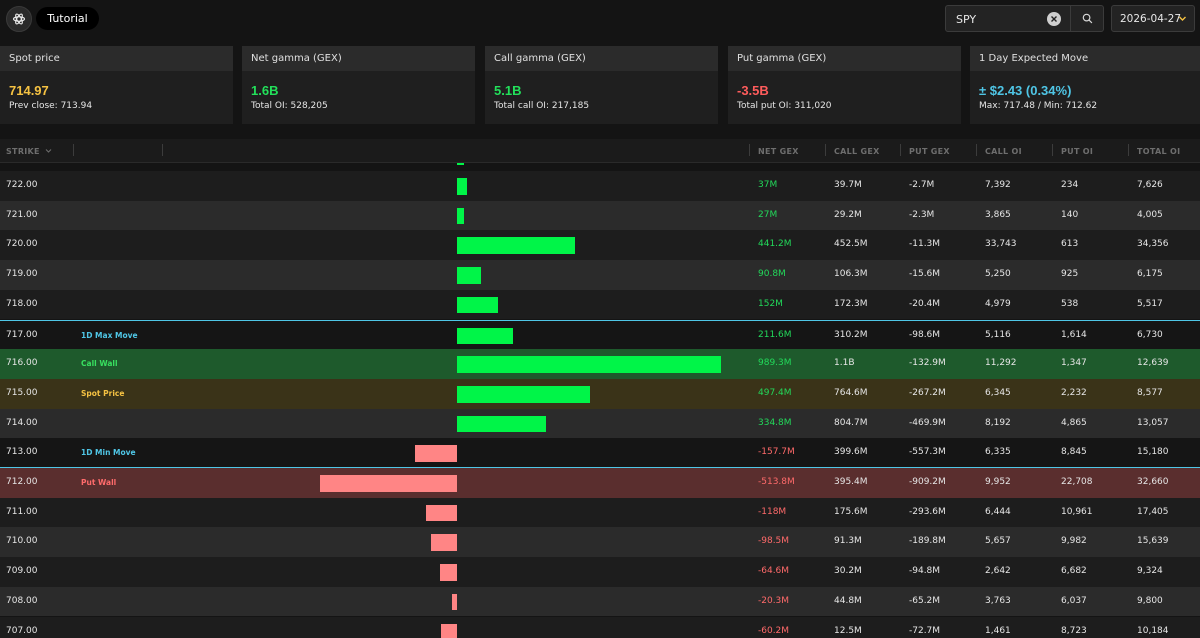  I want to click on card-subtext: Total call OI: 217,185, so click(542, 106).